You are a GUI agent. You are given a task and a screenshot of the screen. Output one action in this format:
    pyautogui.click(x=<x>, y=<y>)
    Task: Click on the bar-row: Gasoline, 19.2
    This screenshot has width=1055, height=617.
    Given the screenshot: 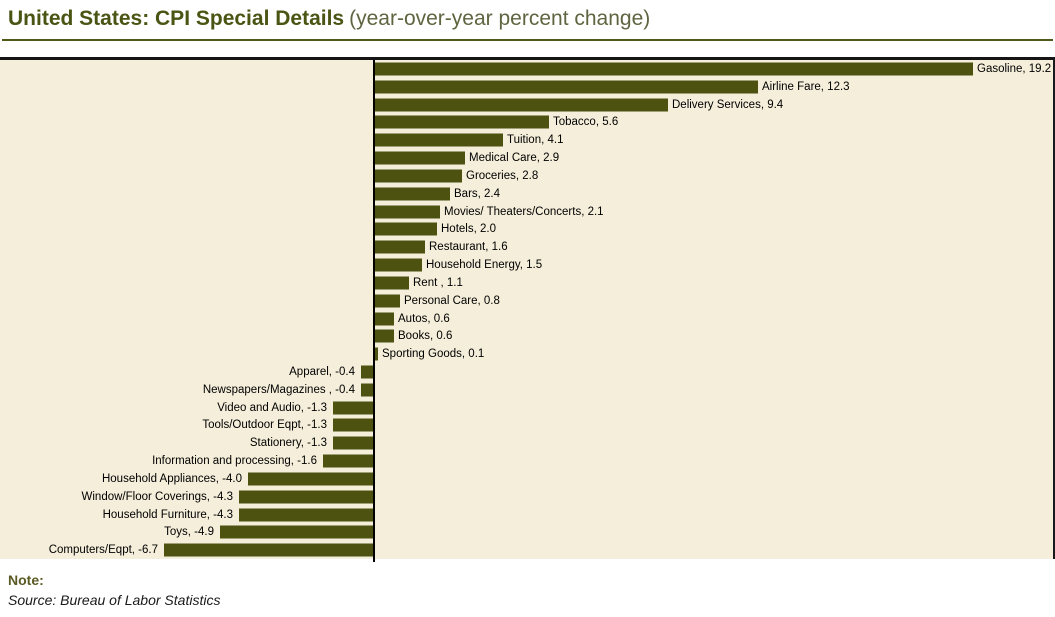 What is the action you would take?
    pyautogui.click(x=526, y=69)
    